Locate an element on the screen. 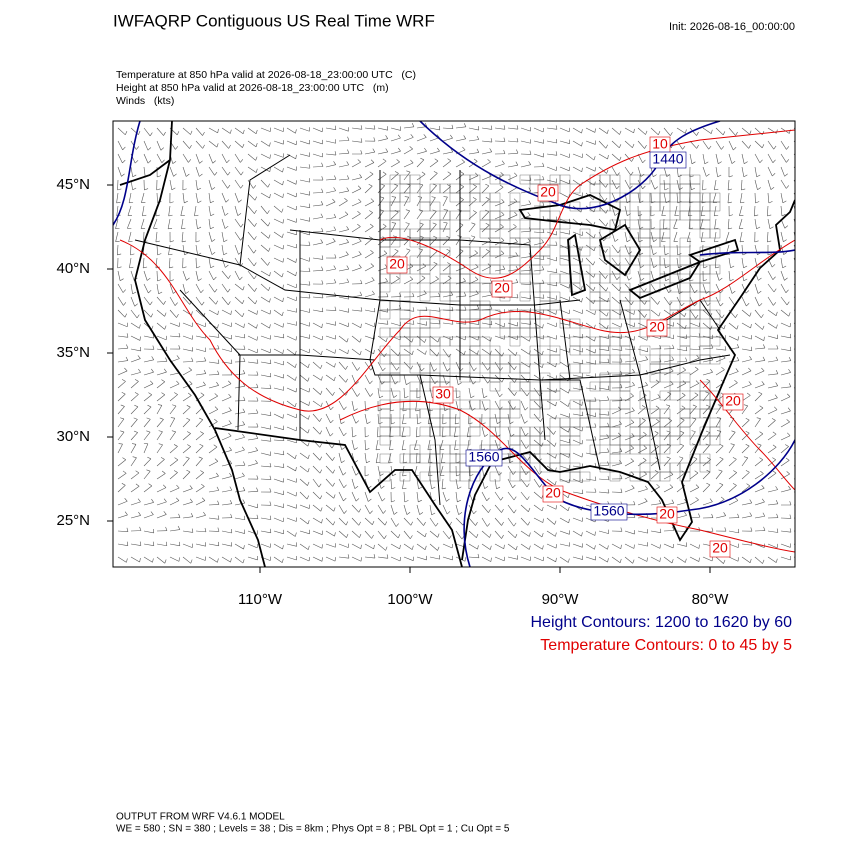 Image resolution: width=850 pixels, height=850 pixels. contour-label: 20 is located at coordinates (657, 327).